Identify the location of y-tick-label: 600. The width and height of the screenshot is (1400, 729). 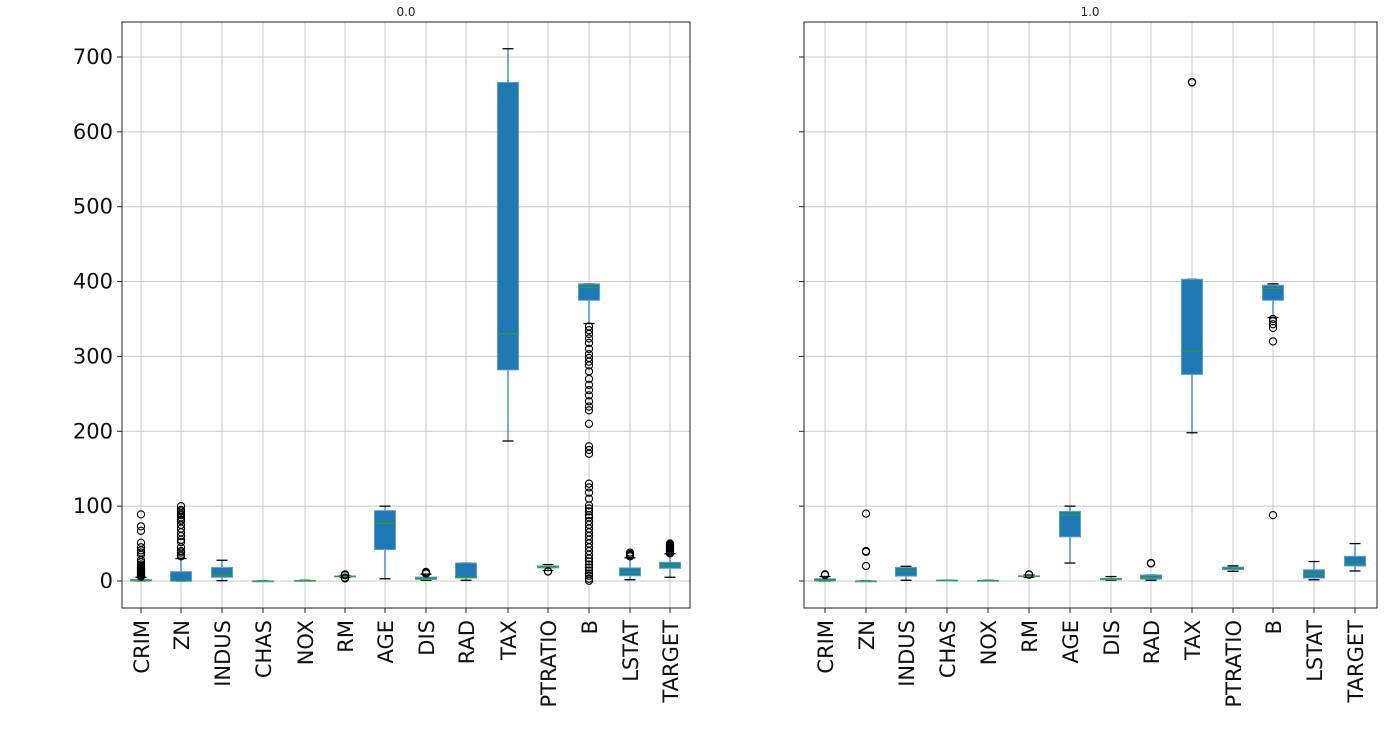
(93, 132).